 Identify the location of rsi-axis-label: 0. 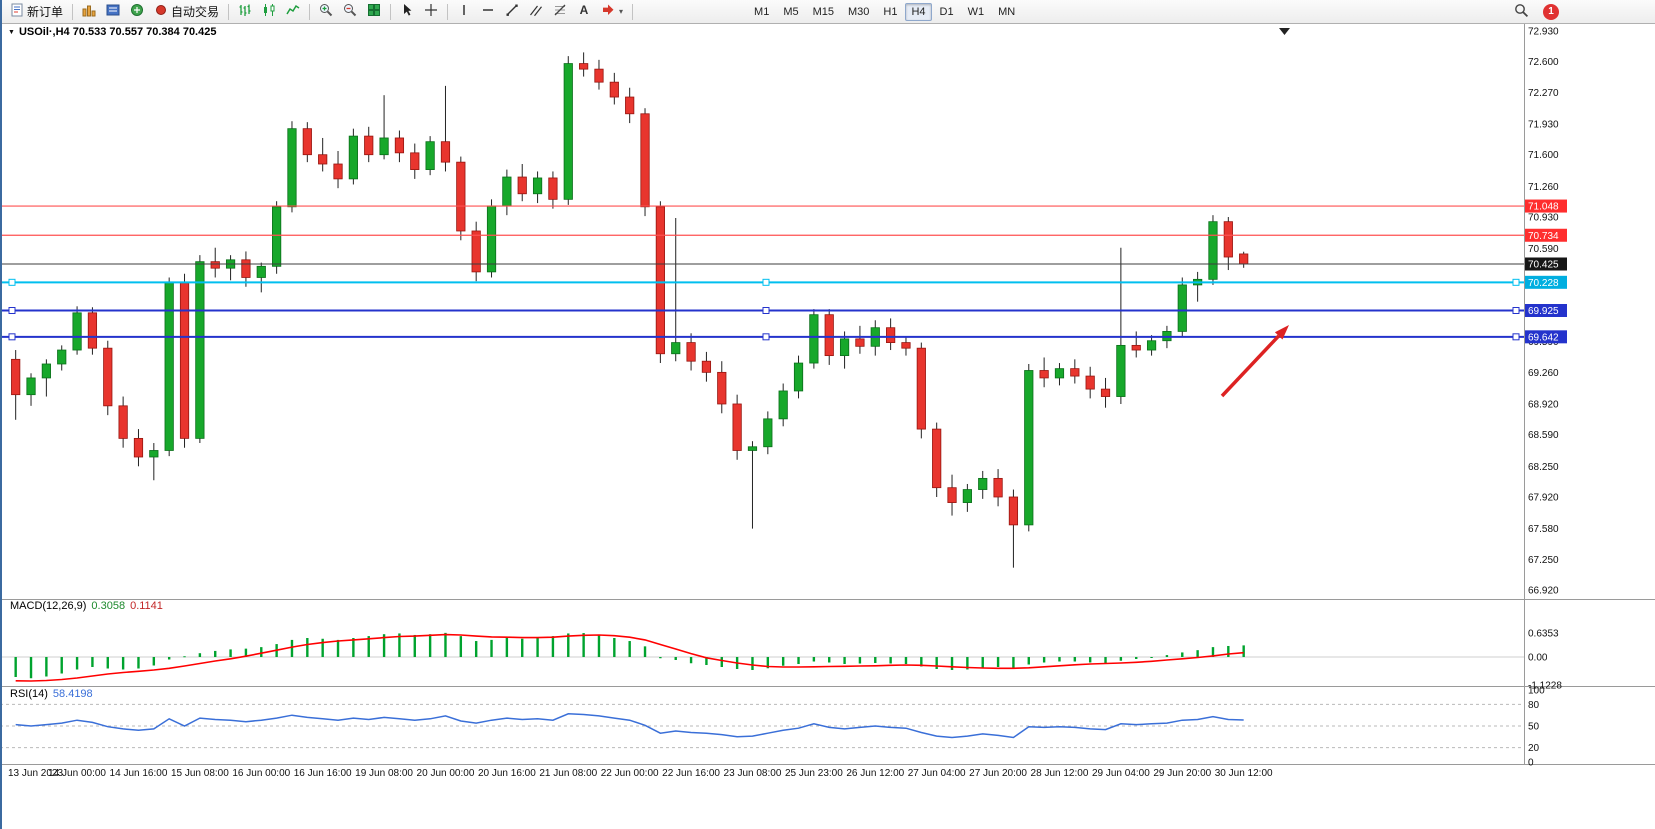
(1531, 763).